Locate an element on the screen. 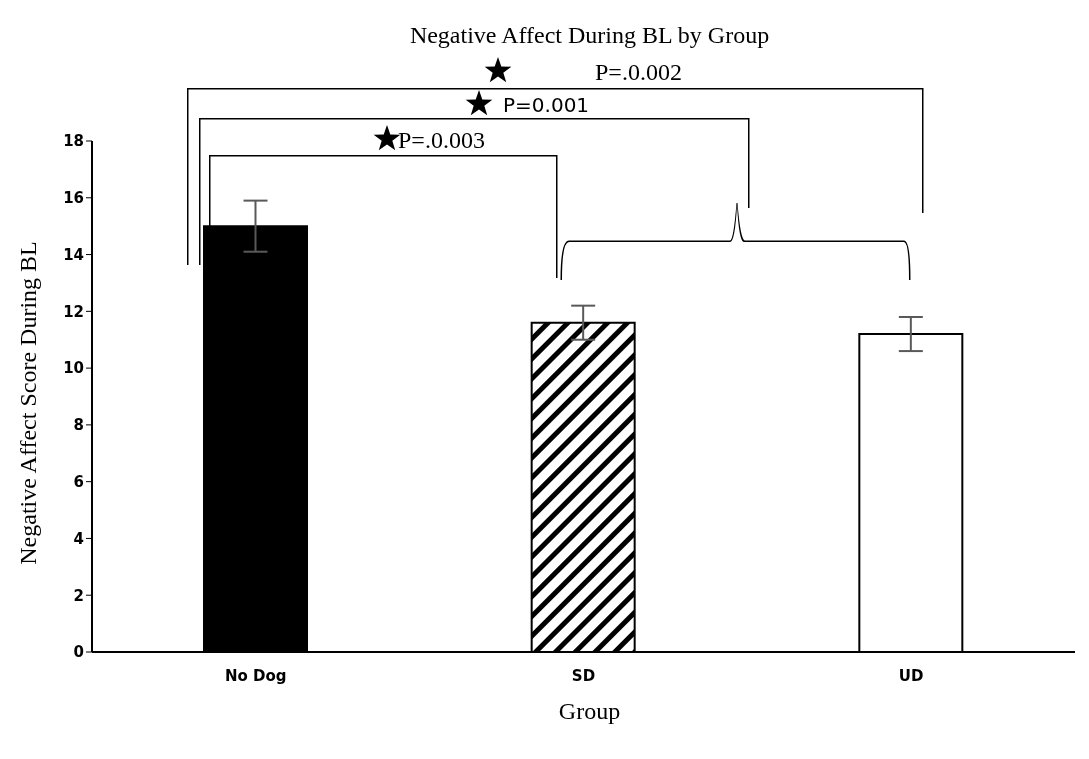 Image resolution: width=1089 pixels, height=759 pixels. x-axis-title: Group is located at coordinates (589, 711).